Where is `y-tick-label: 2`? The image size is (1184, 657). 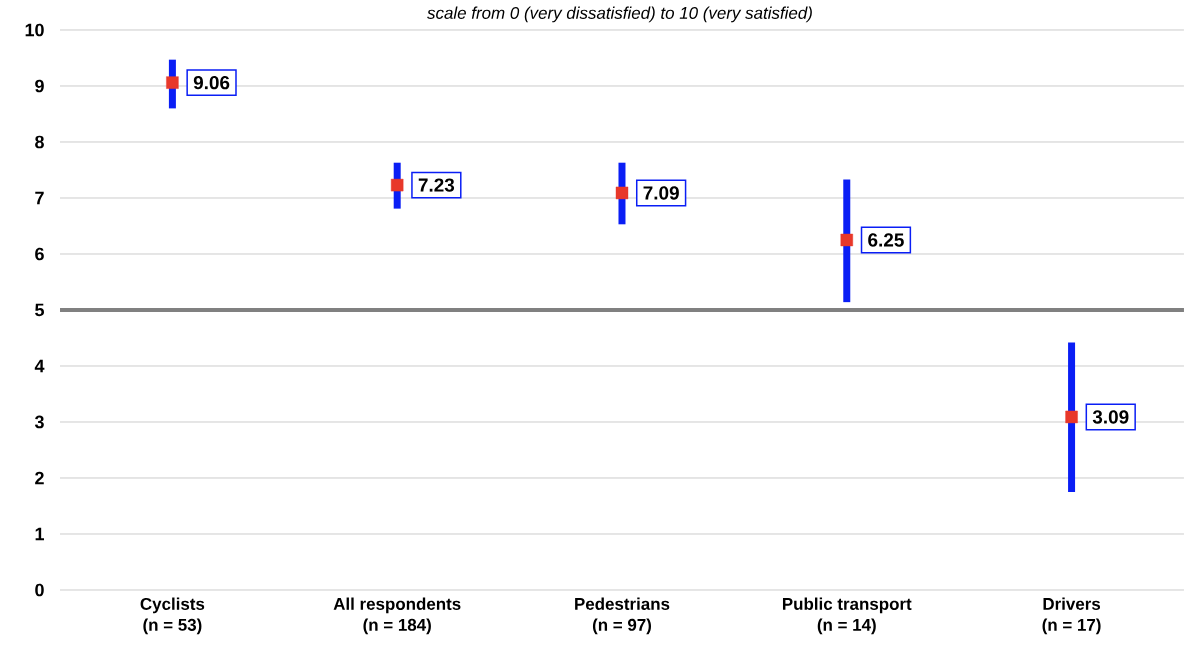
y-tick-label: 2 is located at coordinates (39, 478).